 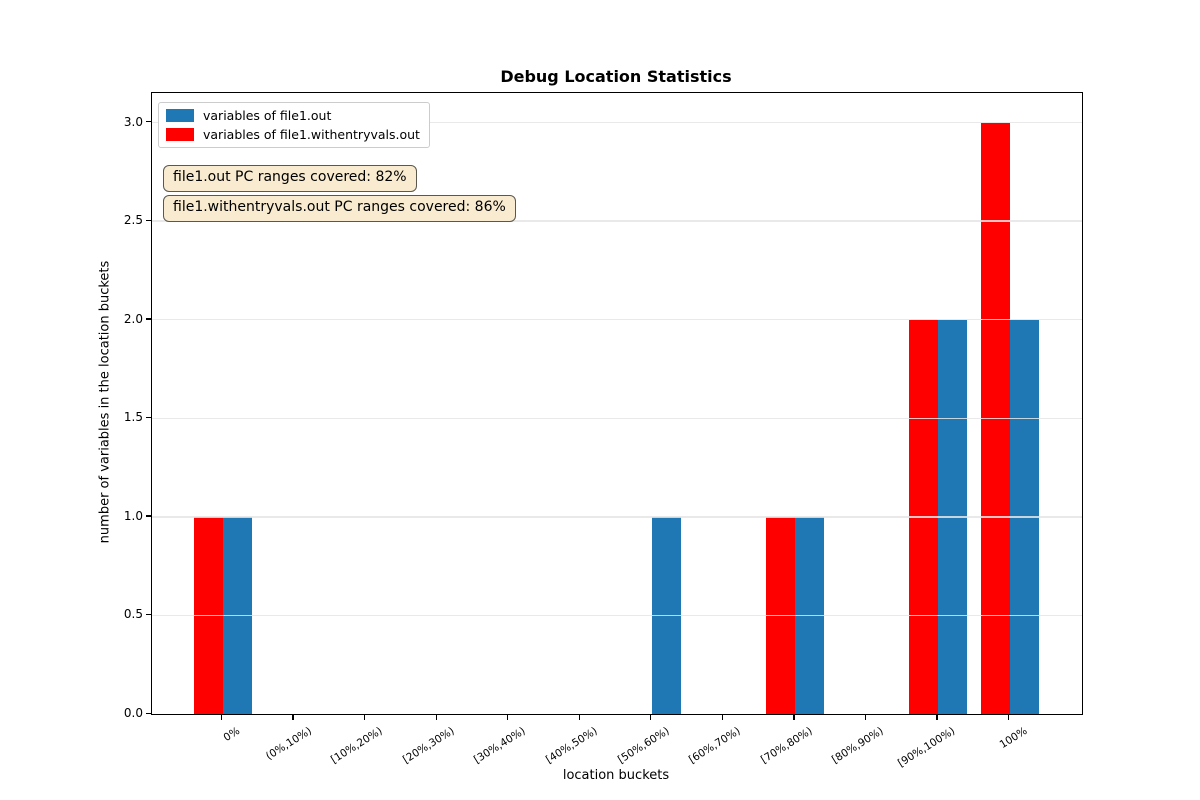 I want to click on legend-label: variables of file1.withentryvals.out, so click(x=311, y=134).